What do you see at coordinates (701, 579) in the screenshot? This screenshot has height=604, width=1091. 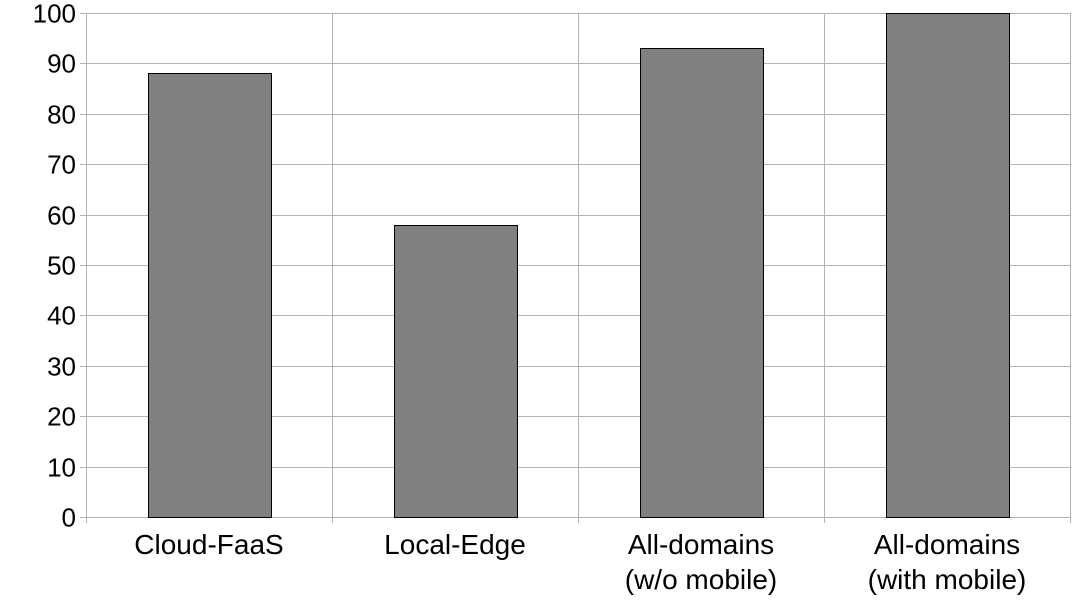 I see `x-category-label-line: (w/o mobile)` at bounding box center [701, 579].